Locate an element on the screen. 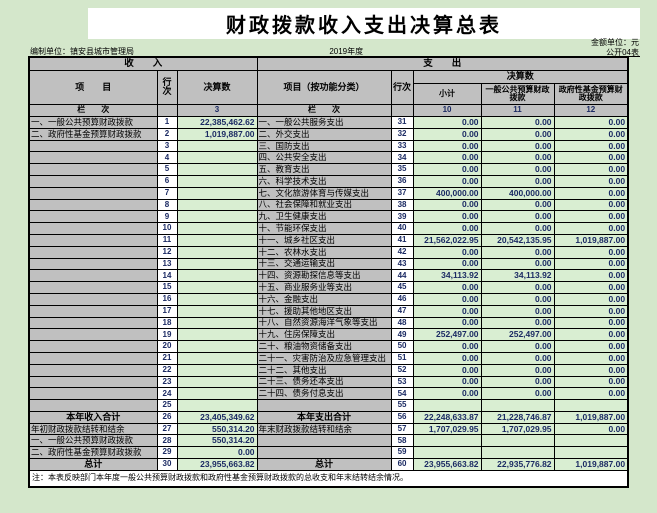 This screenshot has width=657, height=513. income-amount-cell: 1,019,887.00 is located at coordinates (217, 134).